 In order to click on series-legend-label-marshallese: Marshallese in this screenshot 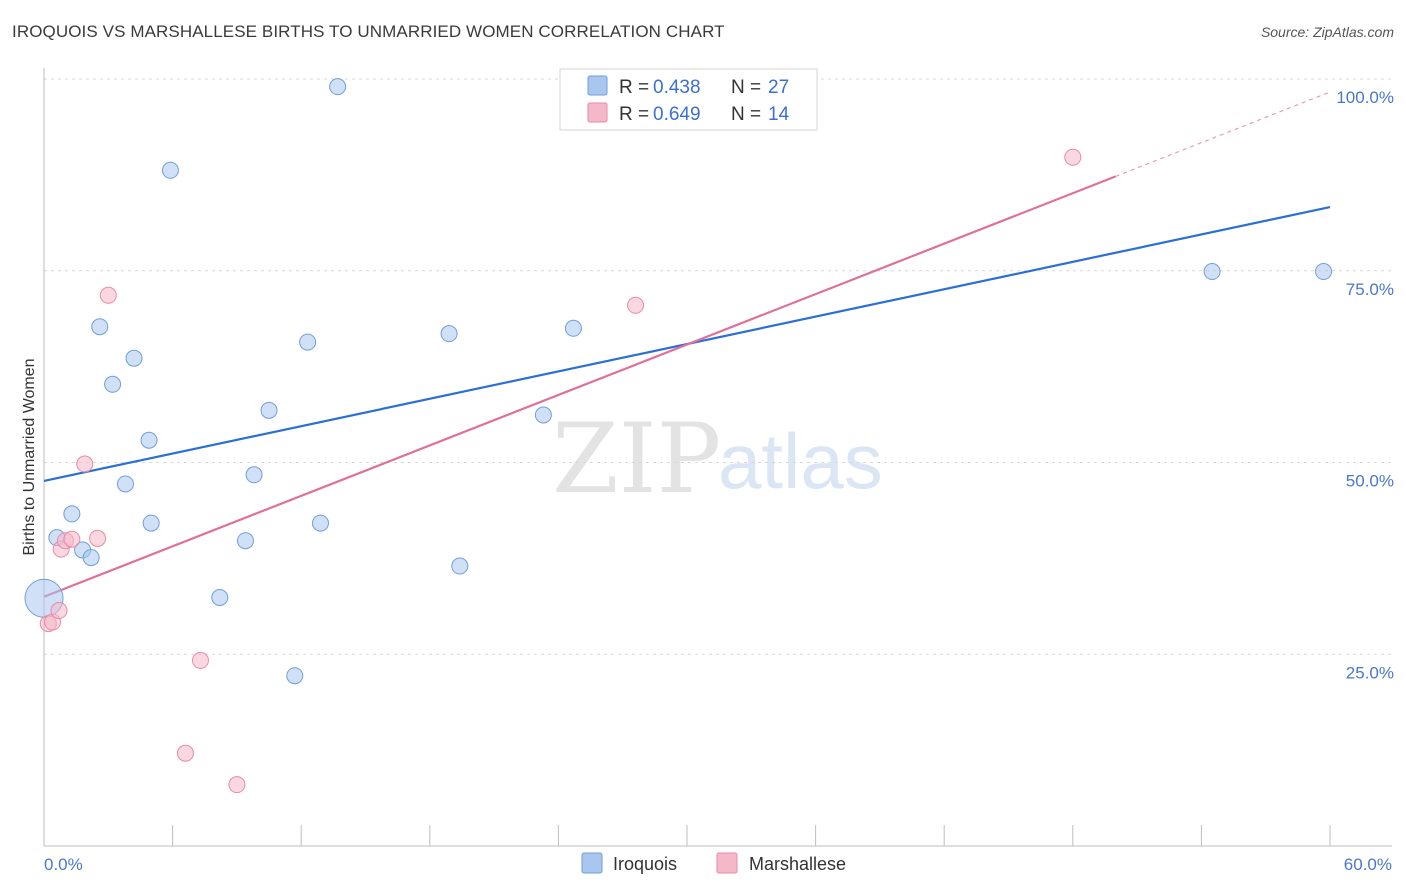, I will do `click(797, 864)`.